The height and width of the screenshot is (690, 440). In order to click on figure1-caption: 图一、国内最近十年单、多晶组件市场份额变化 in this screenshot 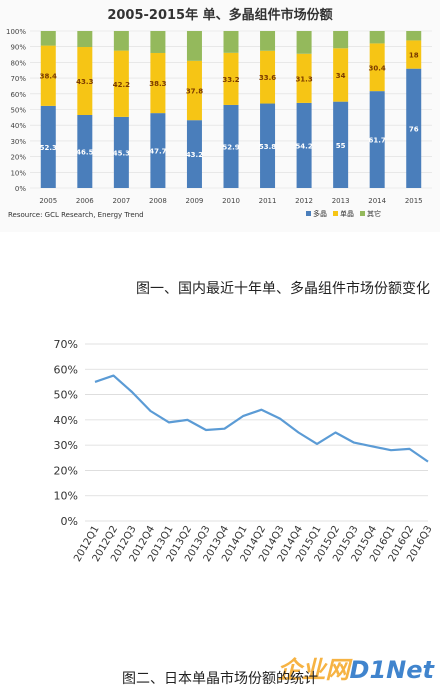, I will do `click(283, 289)`.